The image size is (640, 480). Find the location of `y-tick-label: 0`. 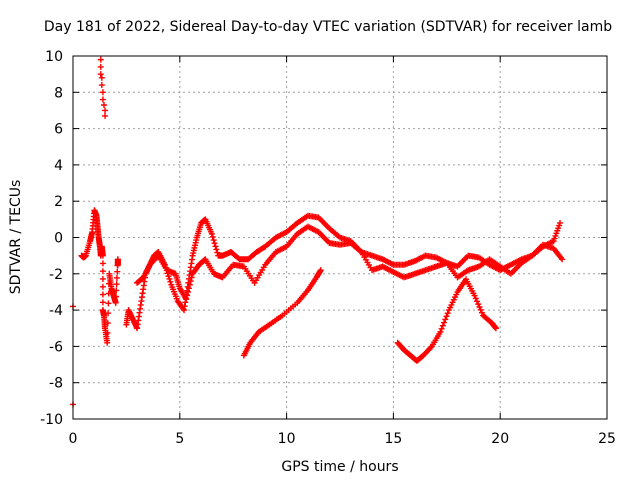

y-tick-label: 0 is located at coordinates (58, 239).